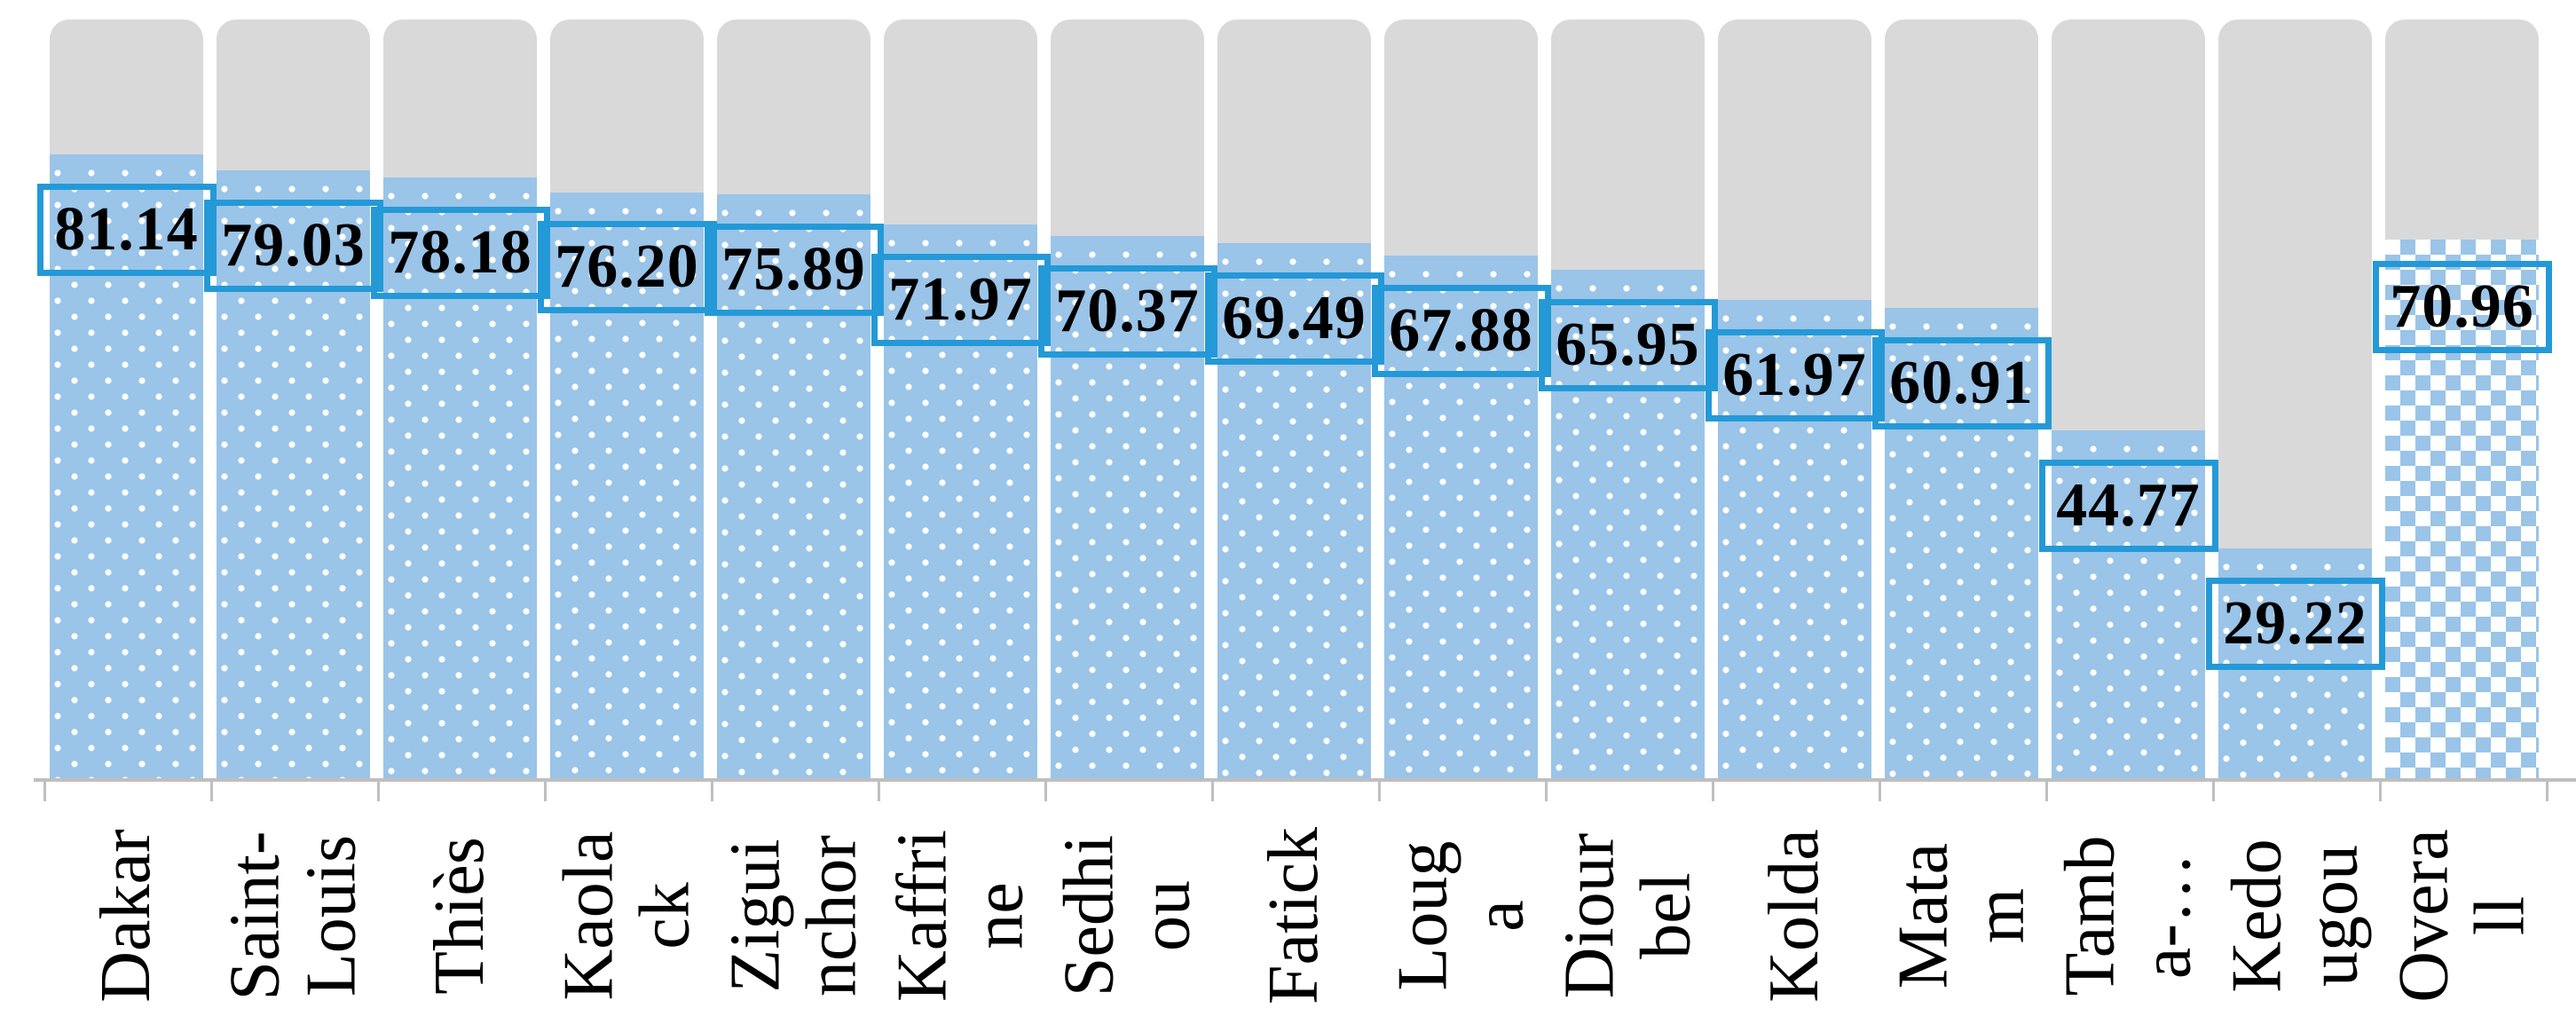 The width and height of the screenshot is (2576, 1024). I want to click on category-label: Thiès, so click(460, 916).